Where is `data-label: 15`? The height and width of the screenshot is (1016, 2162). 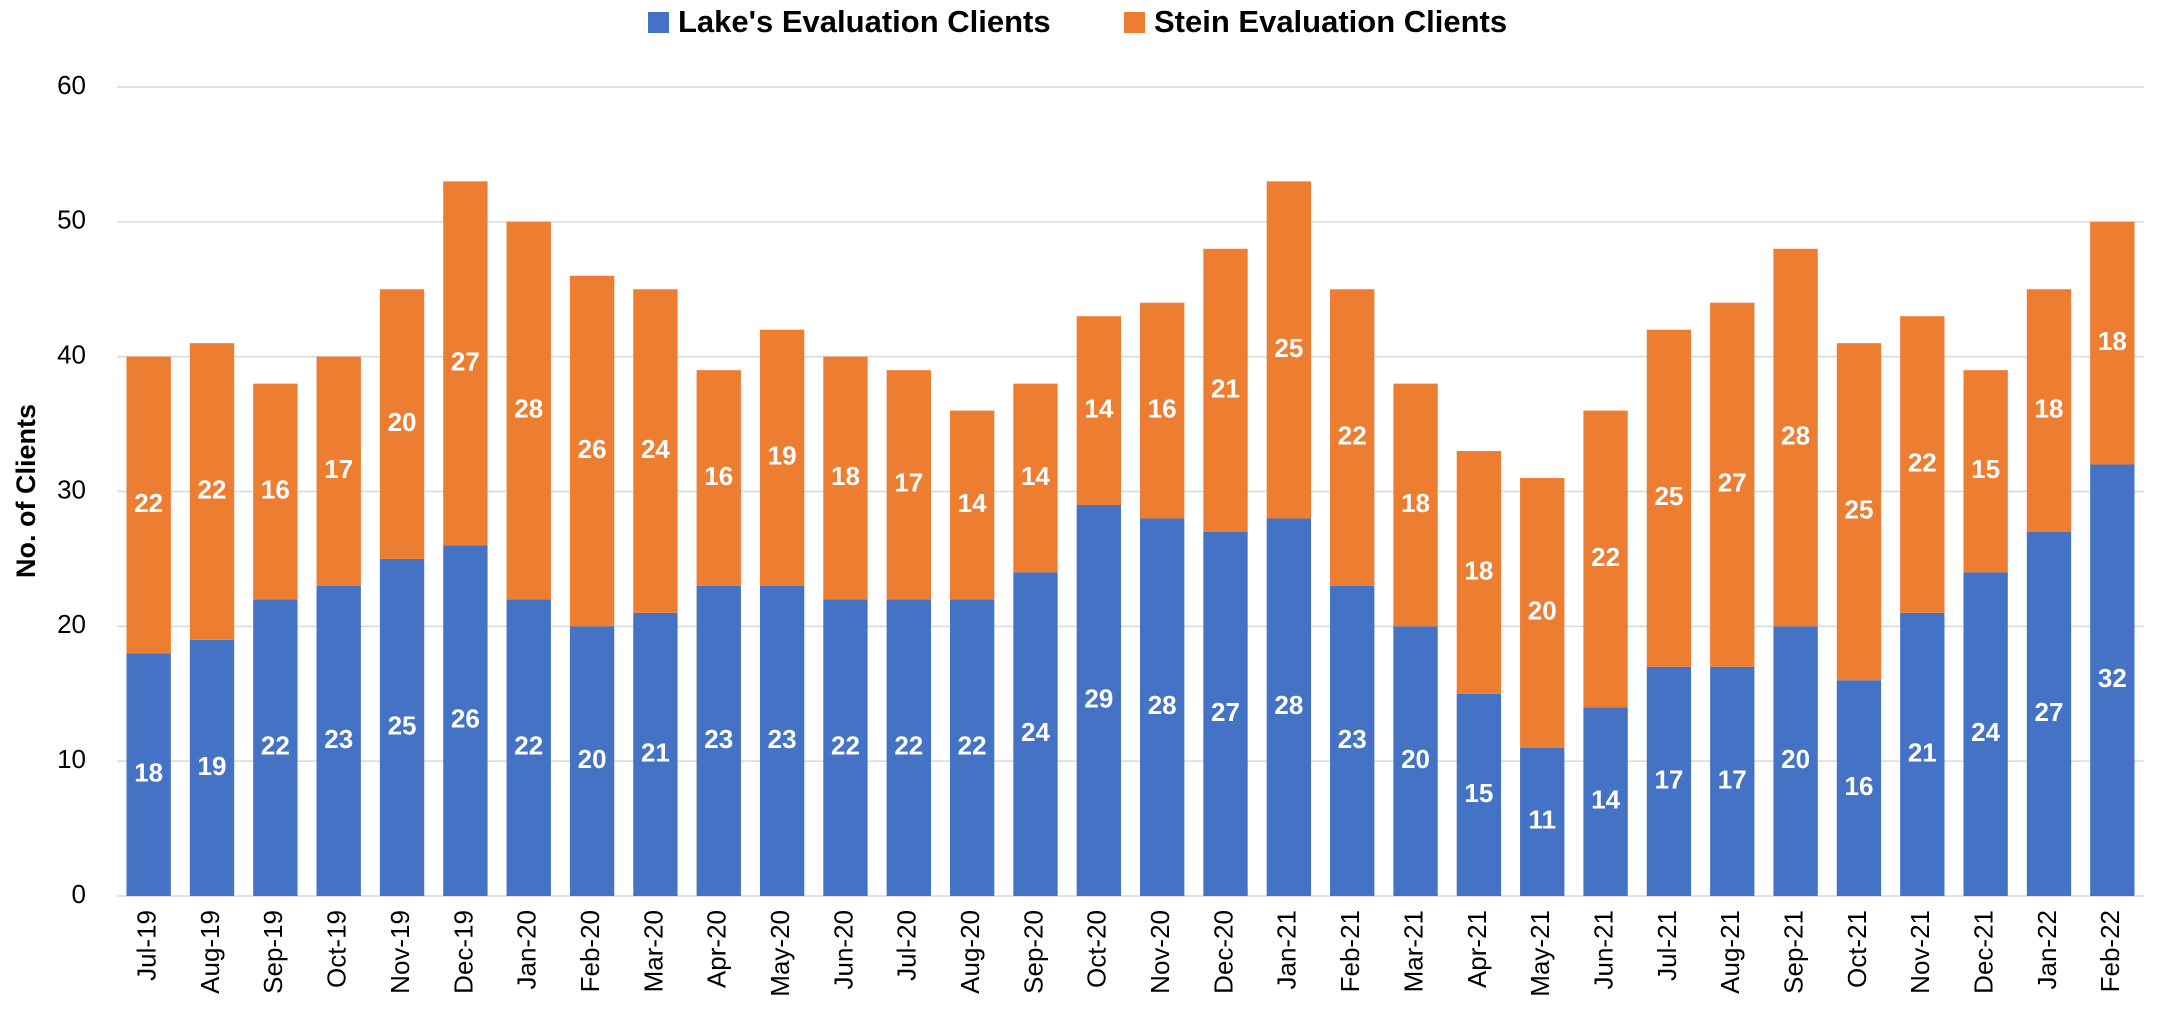
data-label: 15 is located at coordinates (1985, 469).